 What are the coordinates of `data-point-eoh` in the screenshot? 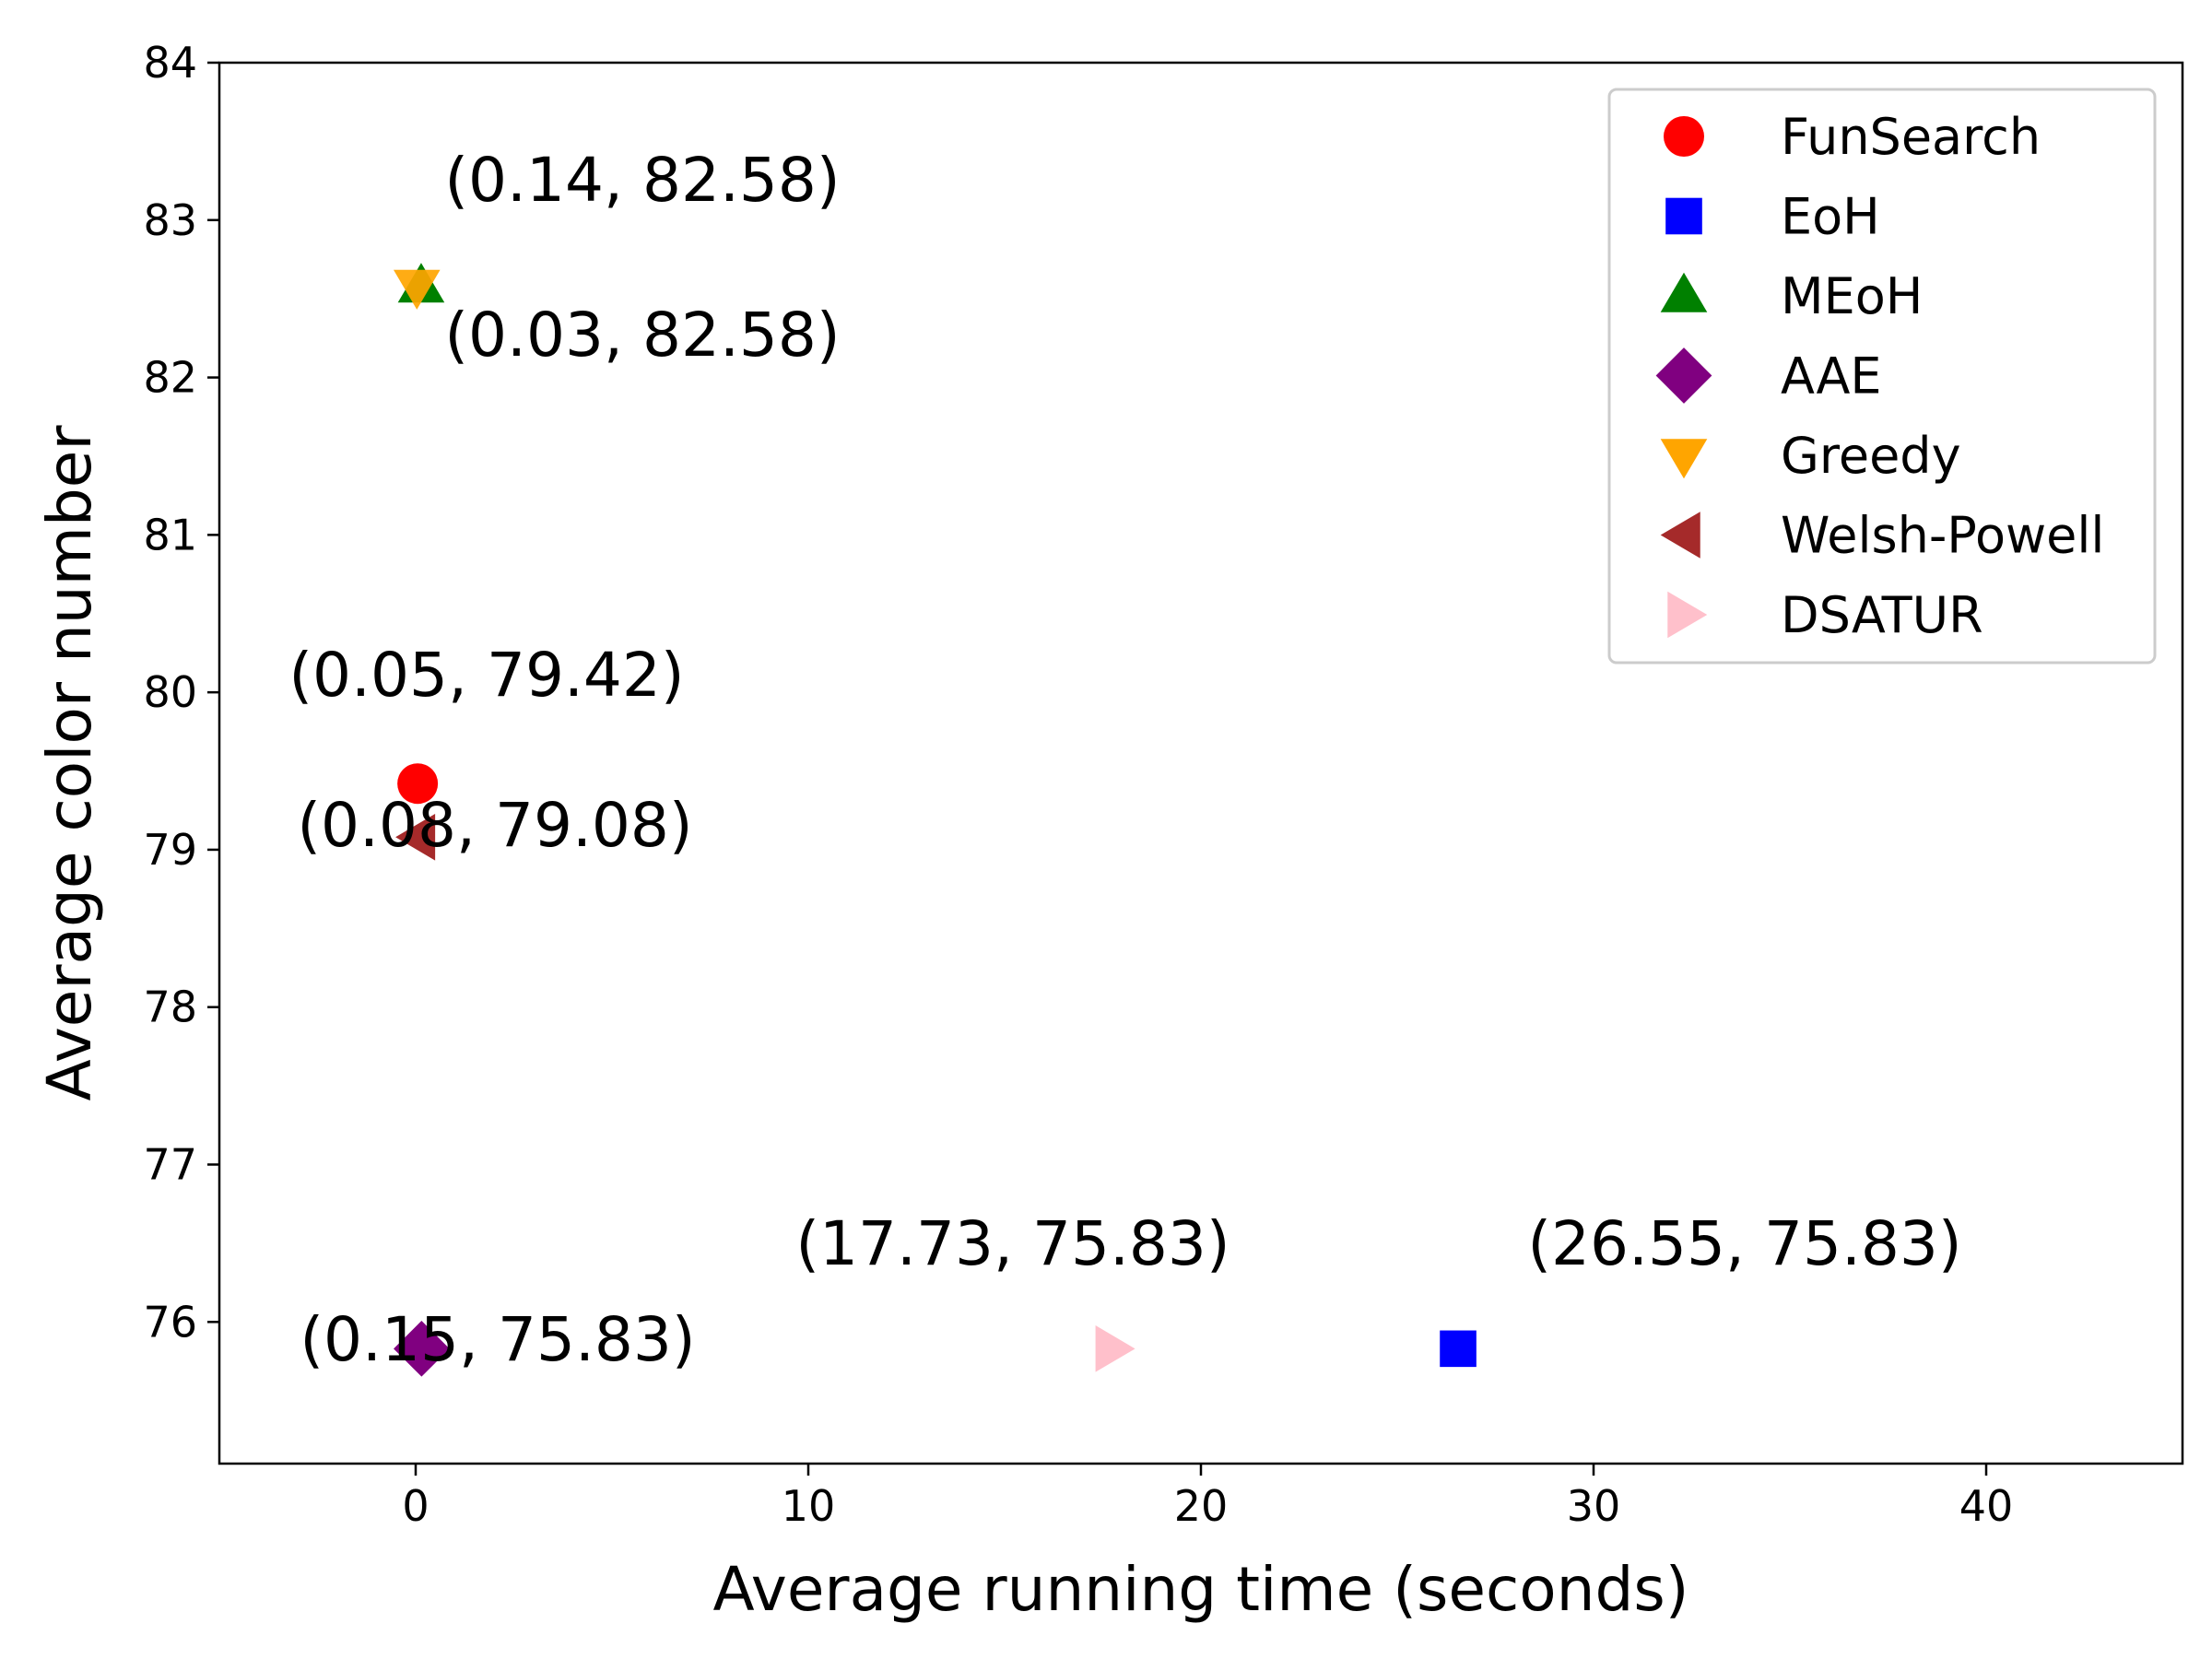 It's located at (1458, 1349).